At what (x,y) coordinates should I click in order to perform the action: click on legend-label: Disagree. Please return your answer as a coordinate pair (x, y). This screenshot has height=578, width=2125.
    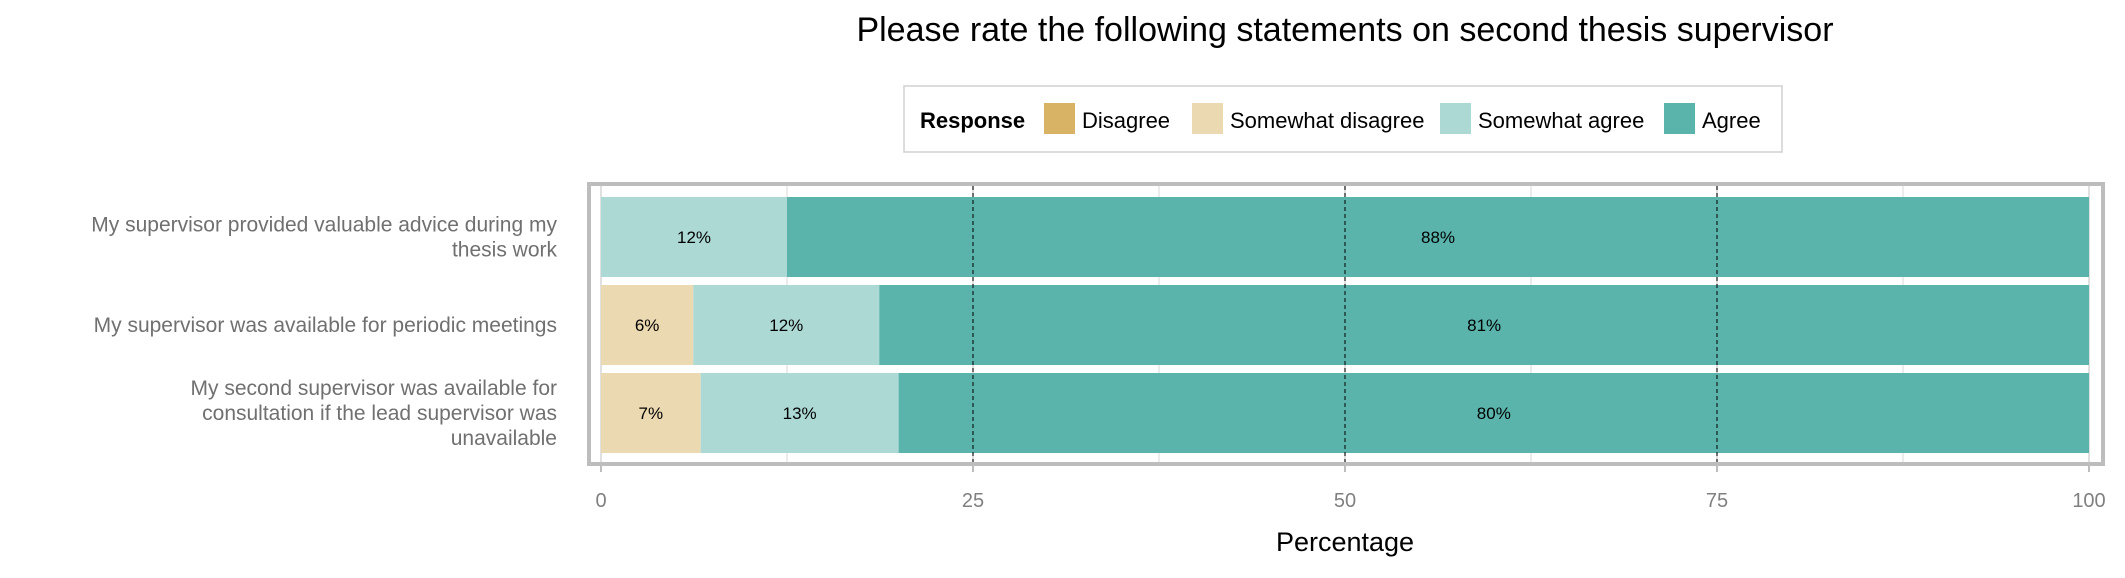
    Looking at the image, I should click on (1126, 120).